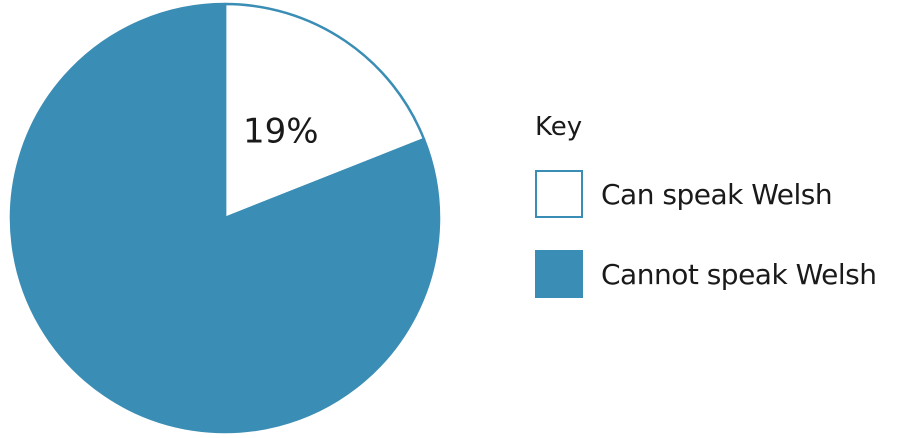 This screenshot has height=438, width=901. What do you see at coordinates (739, 274) in the screenshot?
I see `legend-label-cannot-speak-welsh: Cannot speak Welsh` at bounding box center [739, 274].